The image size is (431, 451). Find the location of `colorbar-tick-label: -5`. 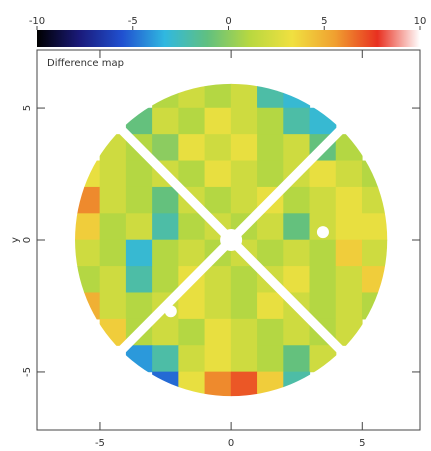

colorbar-tick-label: -5 is located at coordinates (133, 21).